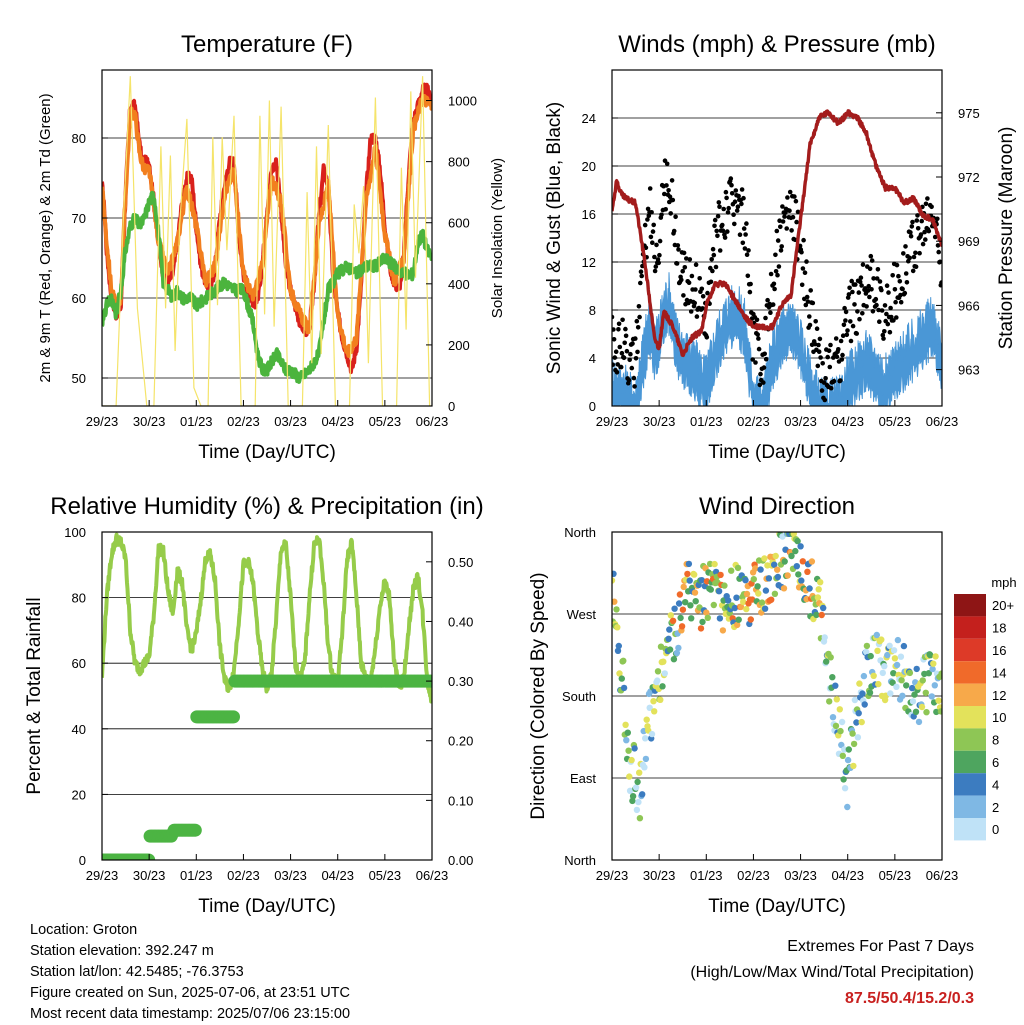 This screenshot has height=1025, width=1024. I want to click on p2-y2tick-label: 975, so click(969, 113).